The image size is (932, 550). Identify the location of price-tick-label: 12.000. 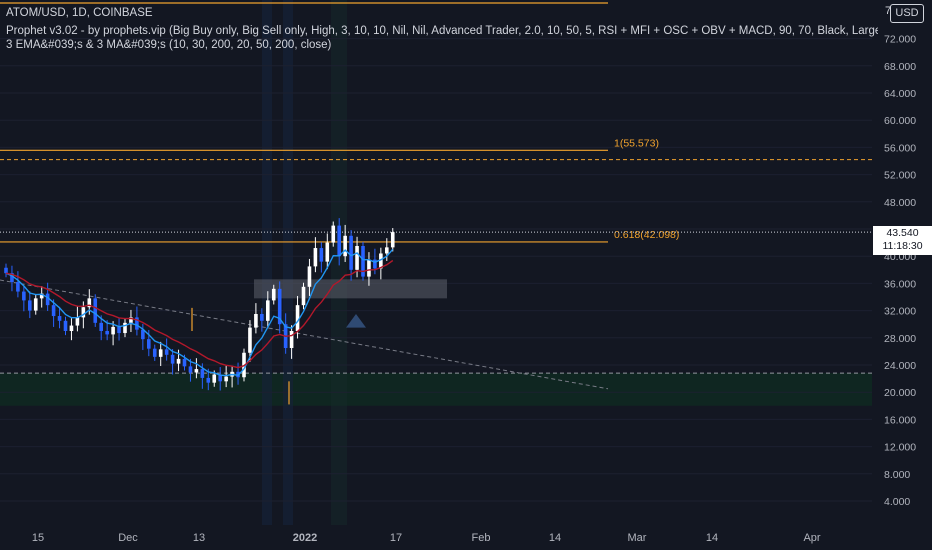
(900, 448).